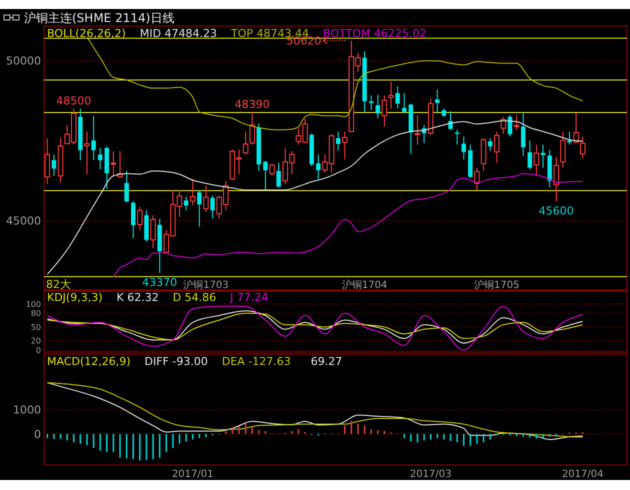  Describe the element at coordinates (206, 285) in the screenshot. I see `x-tick-label: 沪铜1703` at that location.